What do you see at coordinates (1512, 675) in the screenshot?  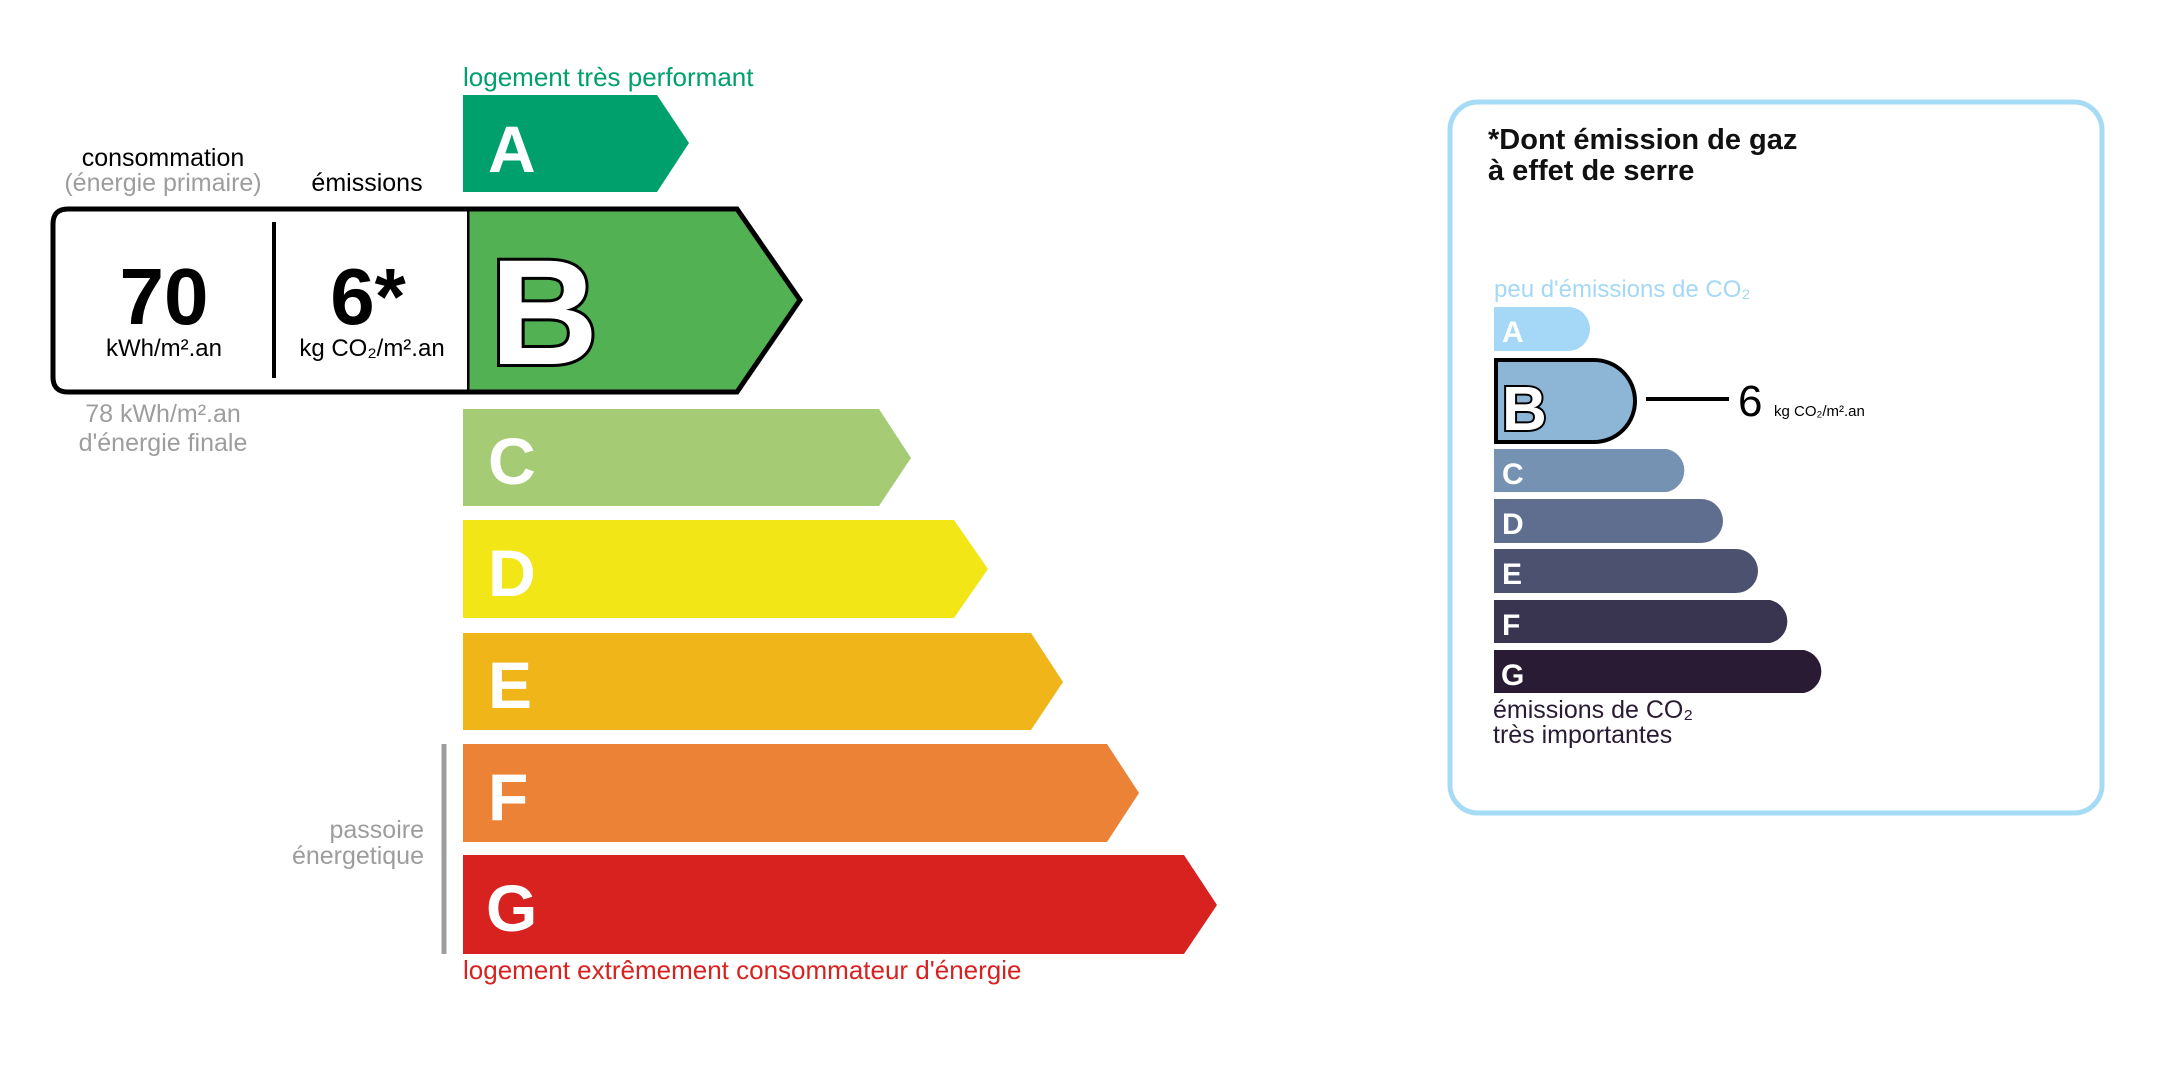 I see `ghg-letter: G` at bounding box center [1512, 675].